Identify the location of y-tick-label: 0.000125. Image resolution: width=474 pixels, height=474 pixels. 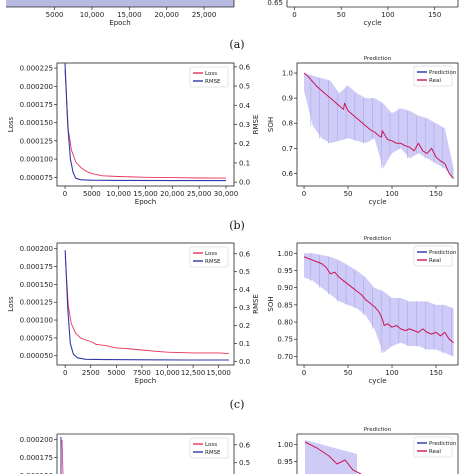
(36, 303).